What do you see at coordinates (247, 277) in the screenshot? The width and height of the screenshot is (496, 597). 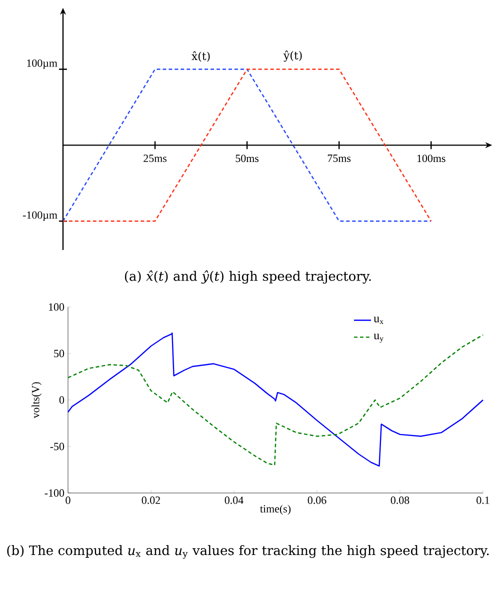 I see `text: (a) x̂(t) and ŷ(t) high speed trajectory.` at bounding box center [247, 277].